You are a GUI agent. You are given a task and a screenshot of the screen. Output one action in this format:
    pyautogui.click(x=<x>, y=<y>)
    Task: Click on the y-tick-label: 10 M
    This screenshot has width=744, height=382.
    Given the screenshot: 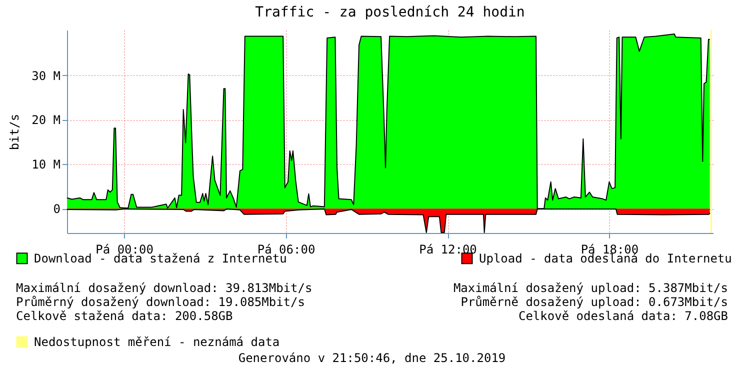 What is the action you would take?
    pyautogui.click(x=46, y=165)
    